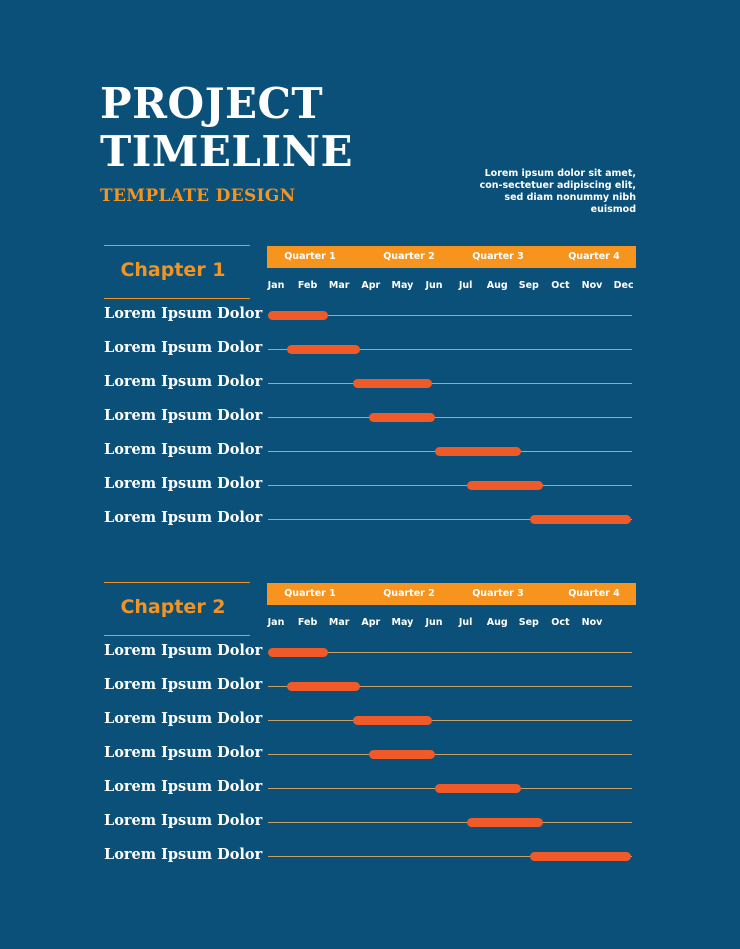 Image resolution: width=740 pixels, height=949 pixels. I want to click on title-line-2: TIMELINE, so click(226, 151).